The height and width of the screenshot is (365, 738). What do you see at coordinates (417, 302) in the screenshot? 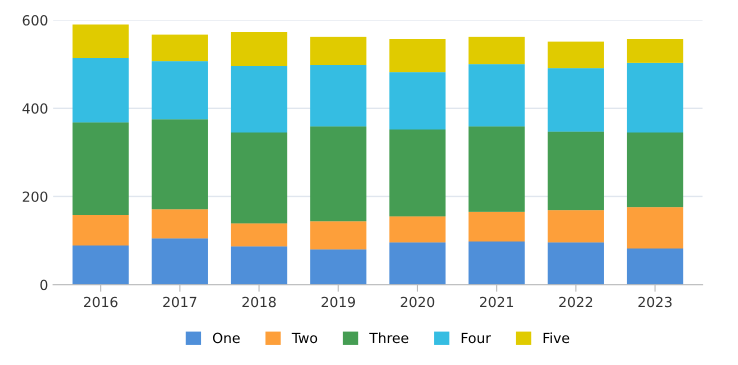
I see `x-tick-label: 2020` at bounding box center [417, 302].